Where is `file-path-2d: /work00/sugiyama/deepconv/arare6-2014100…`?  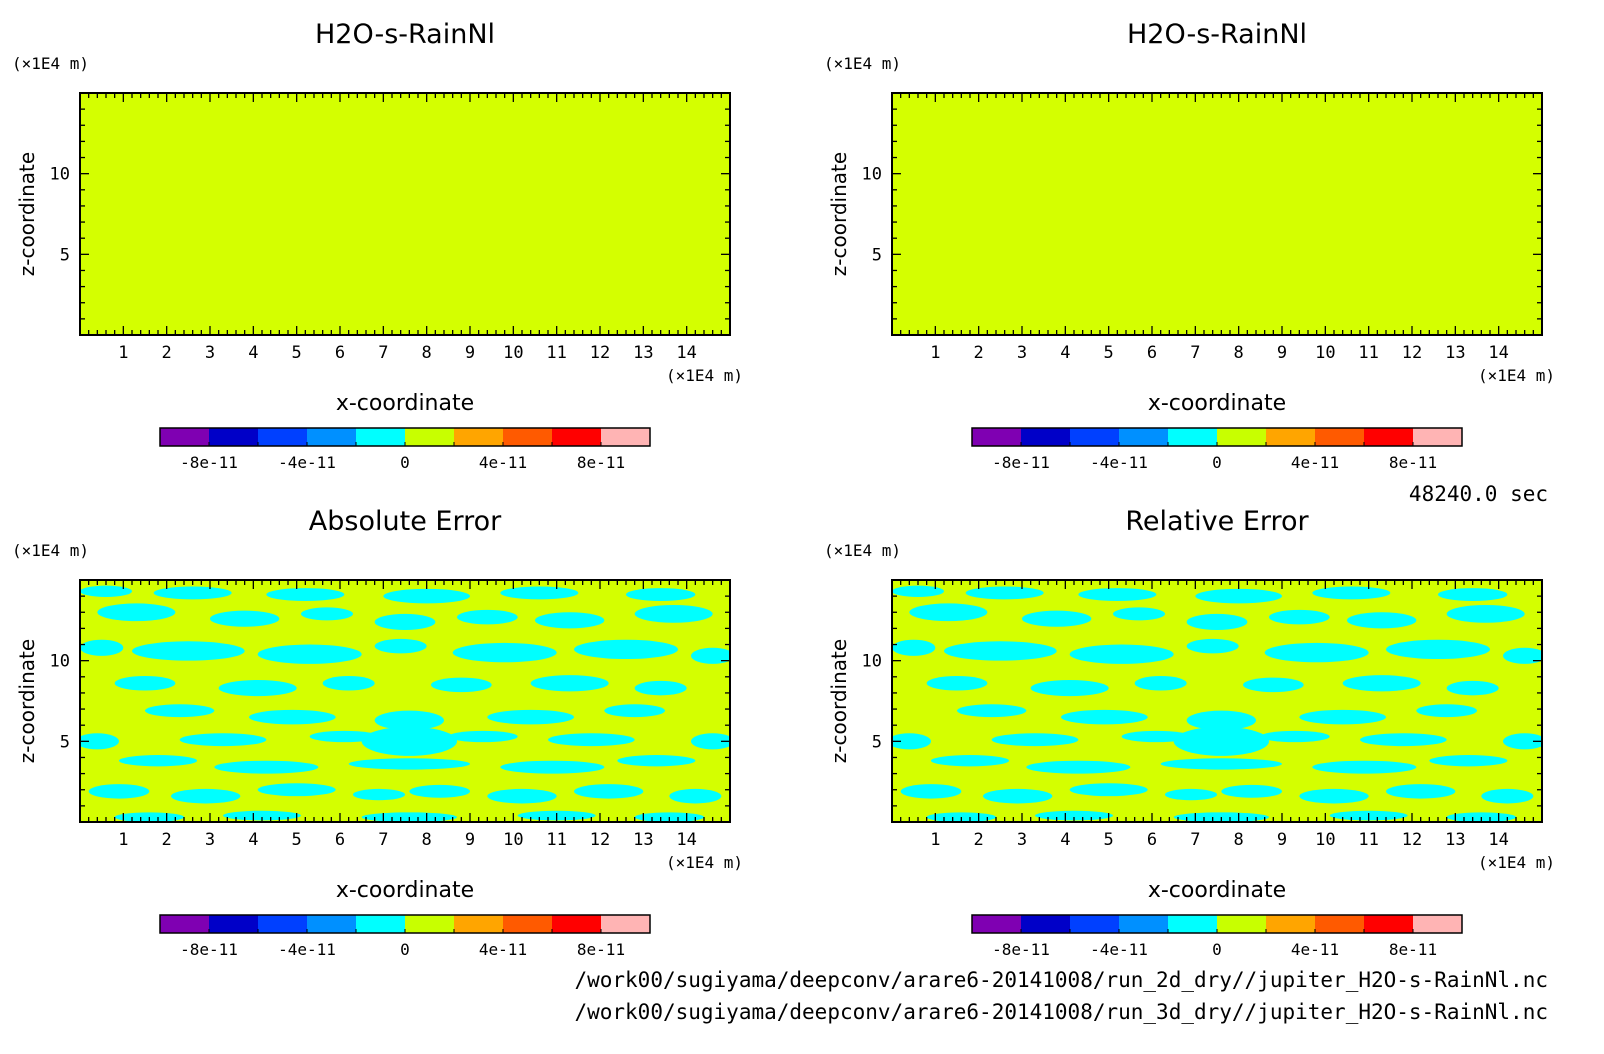
file-path-2d: /work00/sugiyama/deepconv/arare6-2014100… is located at coordinates (1061, 980).